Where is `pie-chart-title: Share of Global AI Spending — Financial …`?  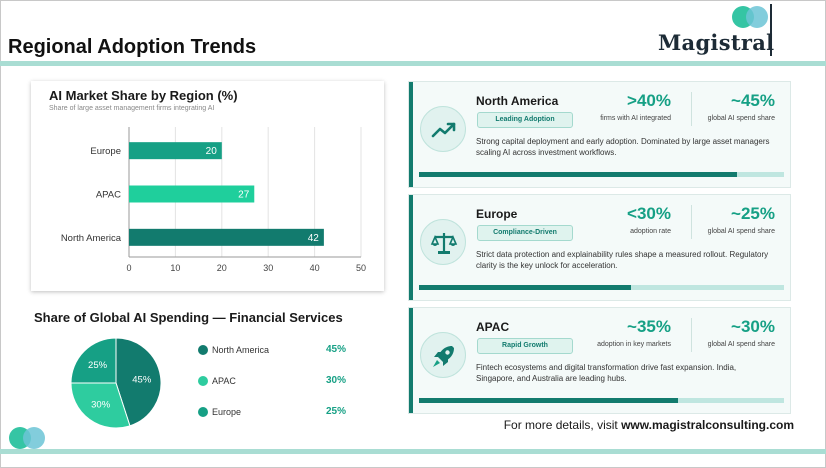 pie-chart-title: Share of Global AI Spending — Financial … is located at coordinates (188, 317).